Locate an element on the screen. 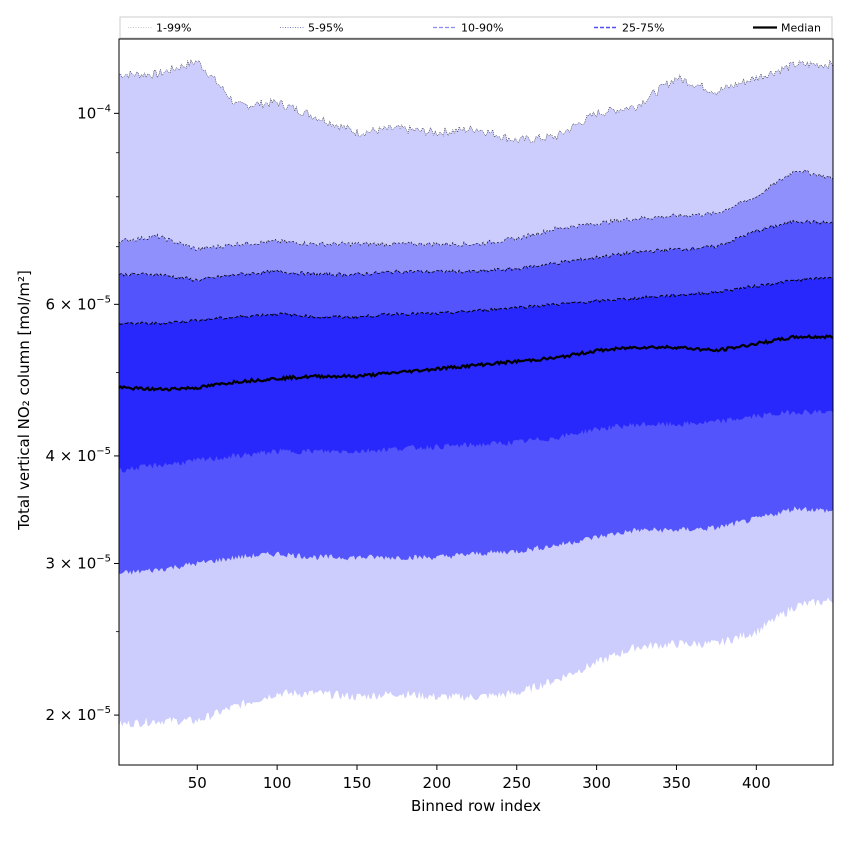 This screenshot has width=850, height=850. band-1-99-upper-line is located at coordinates (476, 101).